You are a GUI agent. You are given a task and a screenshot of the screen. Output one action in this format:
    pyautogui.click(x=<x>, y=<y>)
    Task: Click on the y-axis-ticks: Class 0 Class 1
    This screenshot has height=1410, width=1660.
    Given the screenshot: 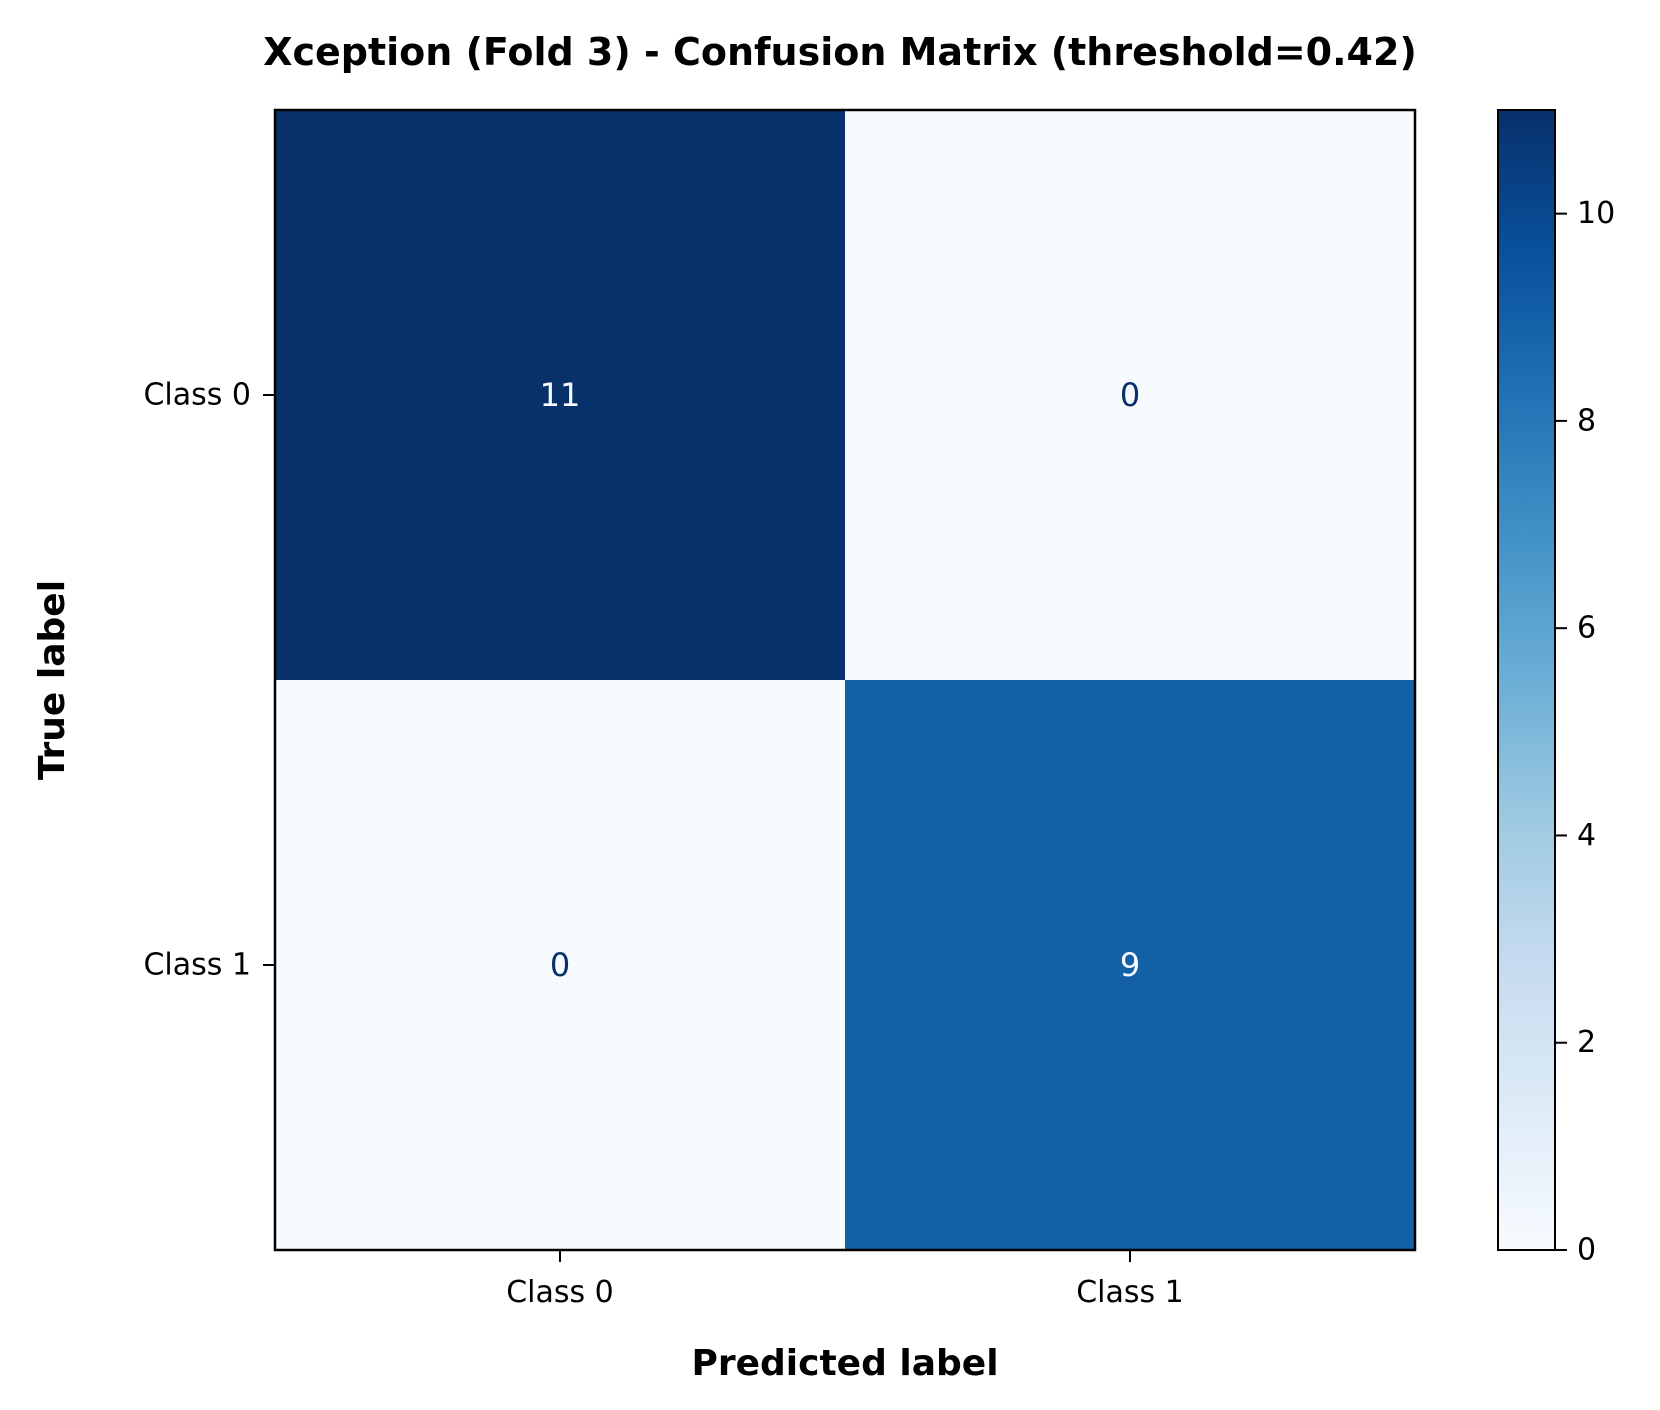 What is the action you would take?
    pyautogui.click(x=209, y=680)
    